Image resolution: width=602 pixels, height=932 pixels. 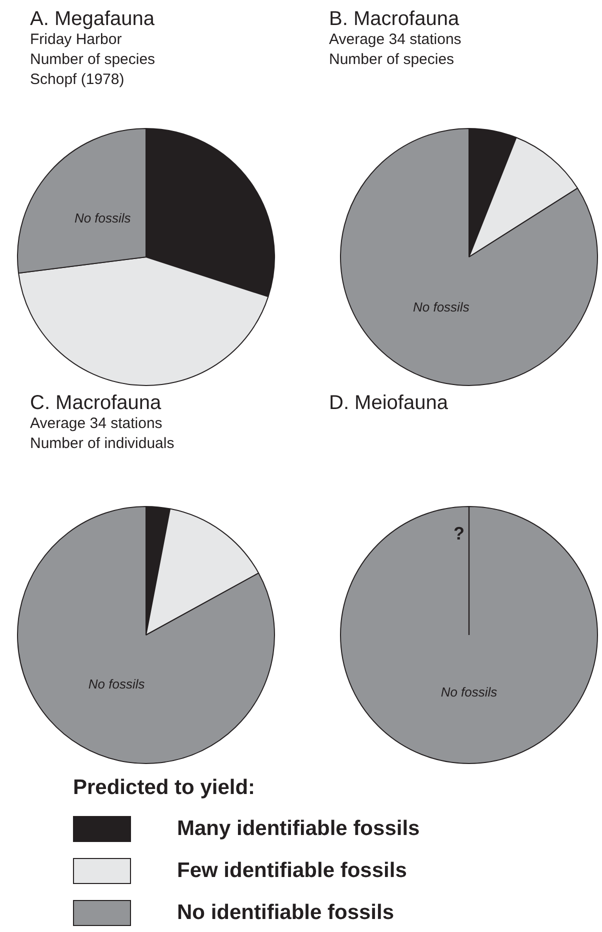 What do you see at coordinates (389, 403) in the screenshot?
I see `chart-title: D. Meiofauna` at bounding box center [389, 403].